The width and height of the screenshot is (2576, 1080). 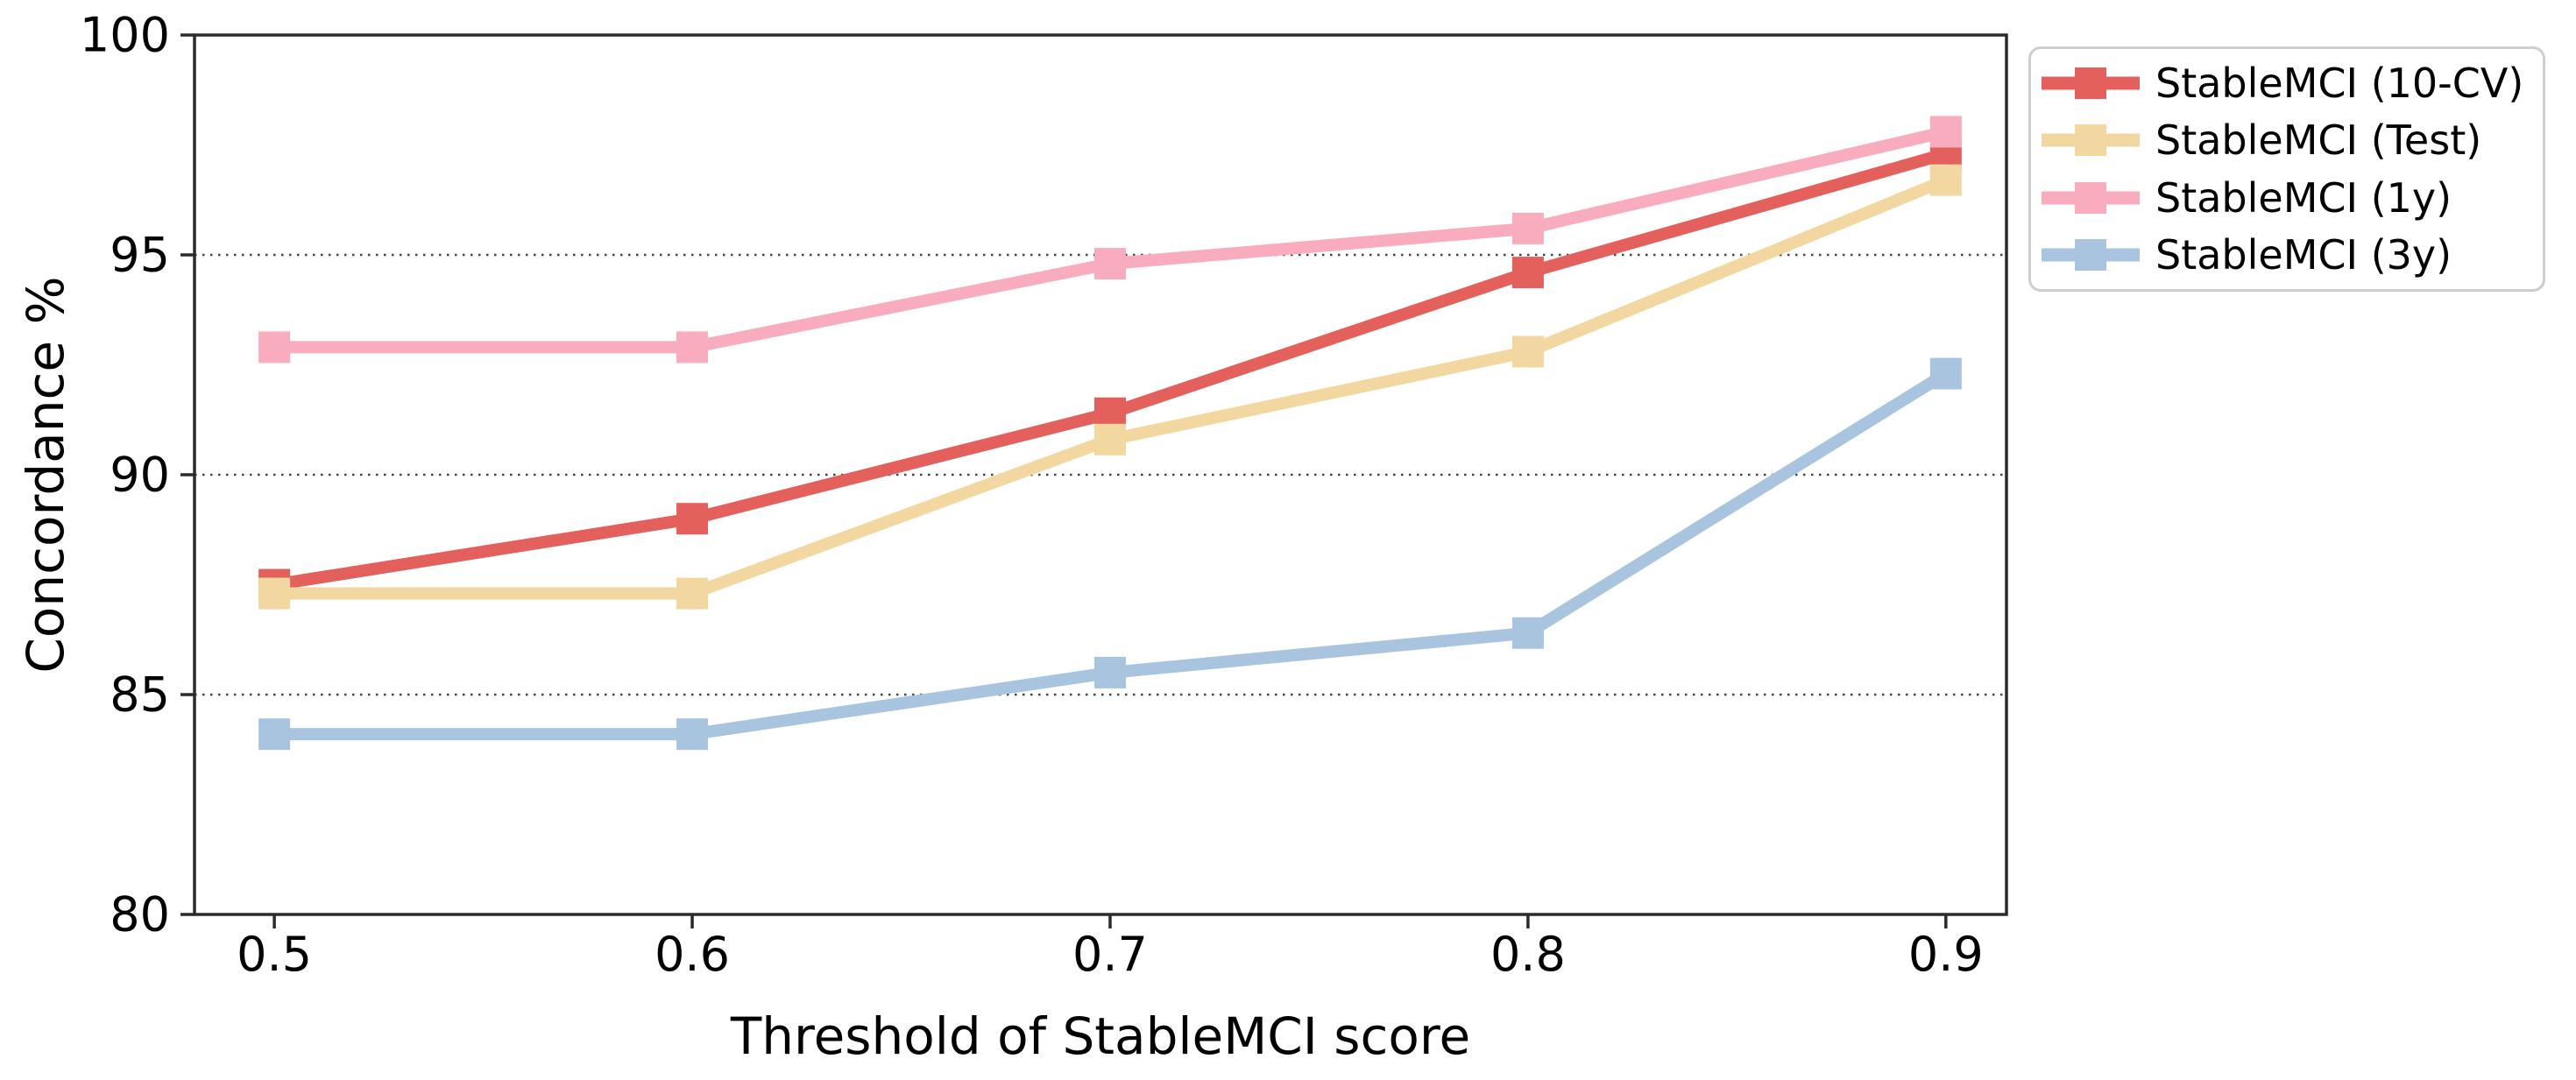 What do you see at coordinates (1946, 954) in the screenshot?
I see `x-tick-label: 0.9` at bounding box center [1946, 954].